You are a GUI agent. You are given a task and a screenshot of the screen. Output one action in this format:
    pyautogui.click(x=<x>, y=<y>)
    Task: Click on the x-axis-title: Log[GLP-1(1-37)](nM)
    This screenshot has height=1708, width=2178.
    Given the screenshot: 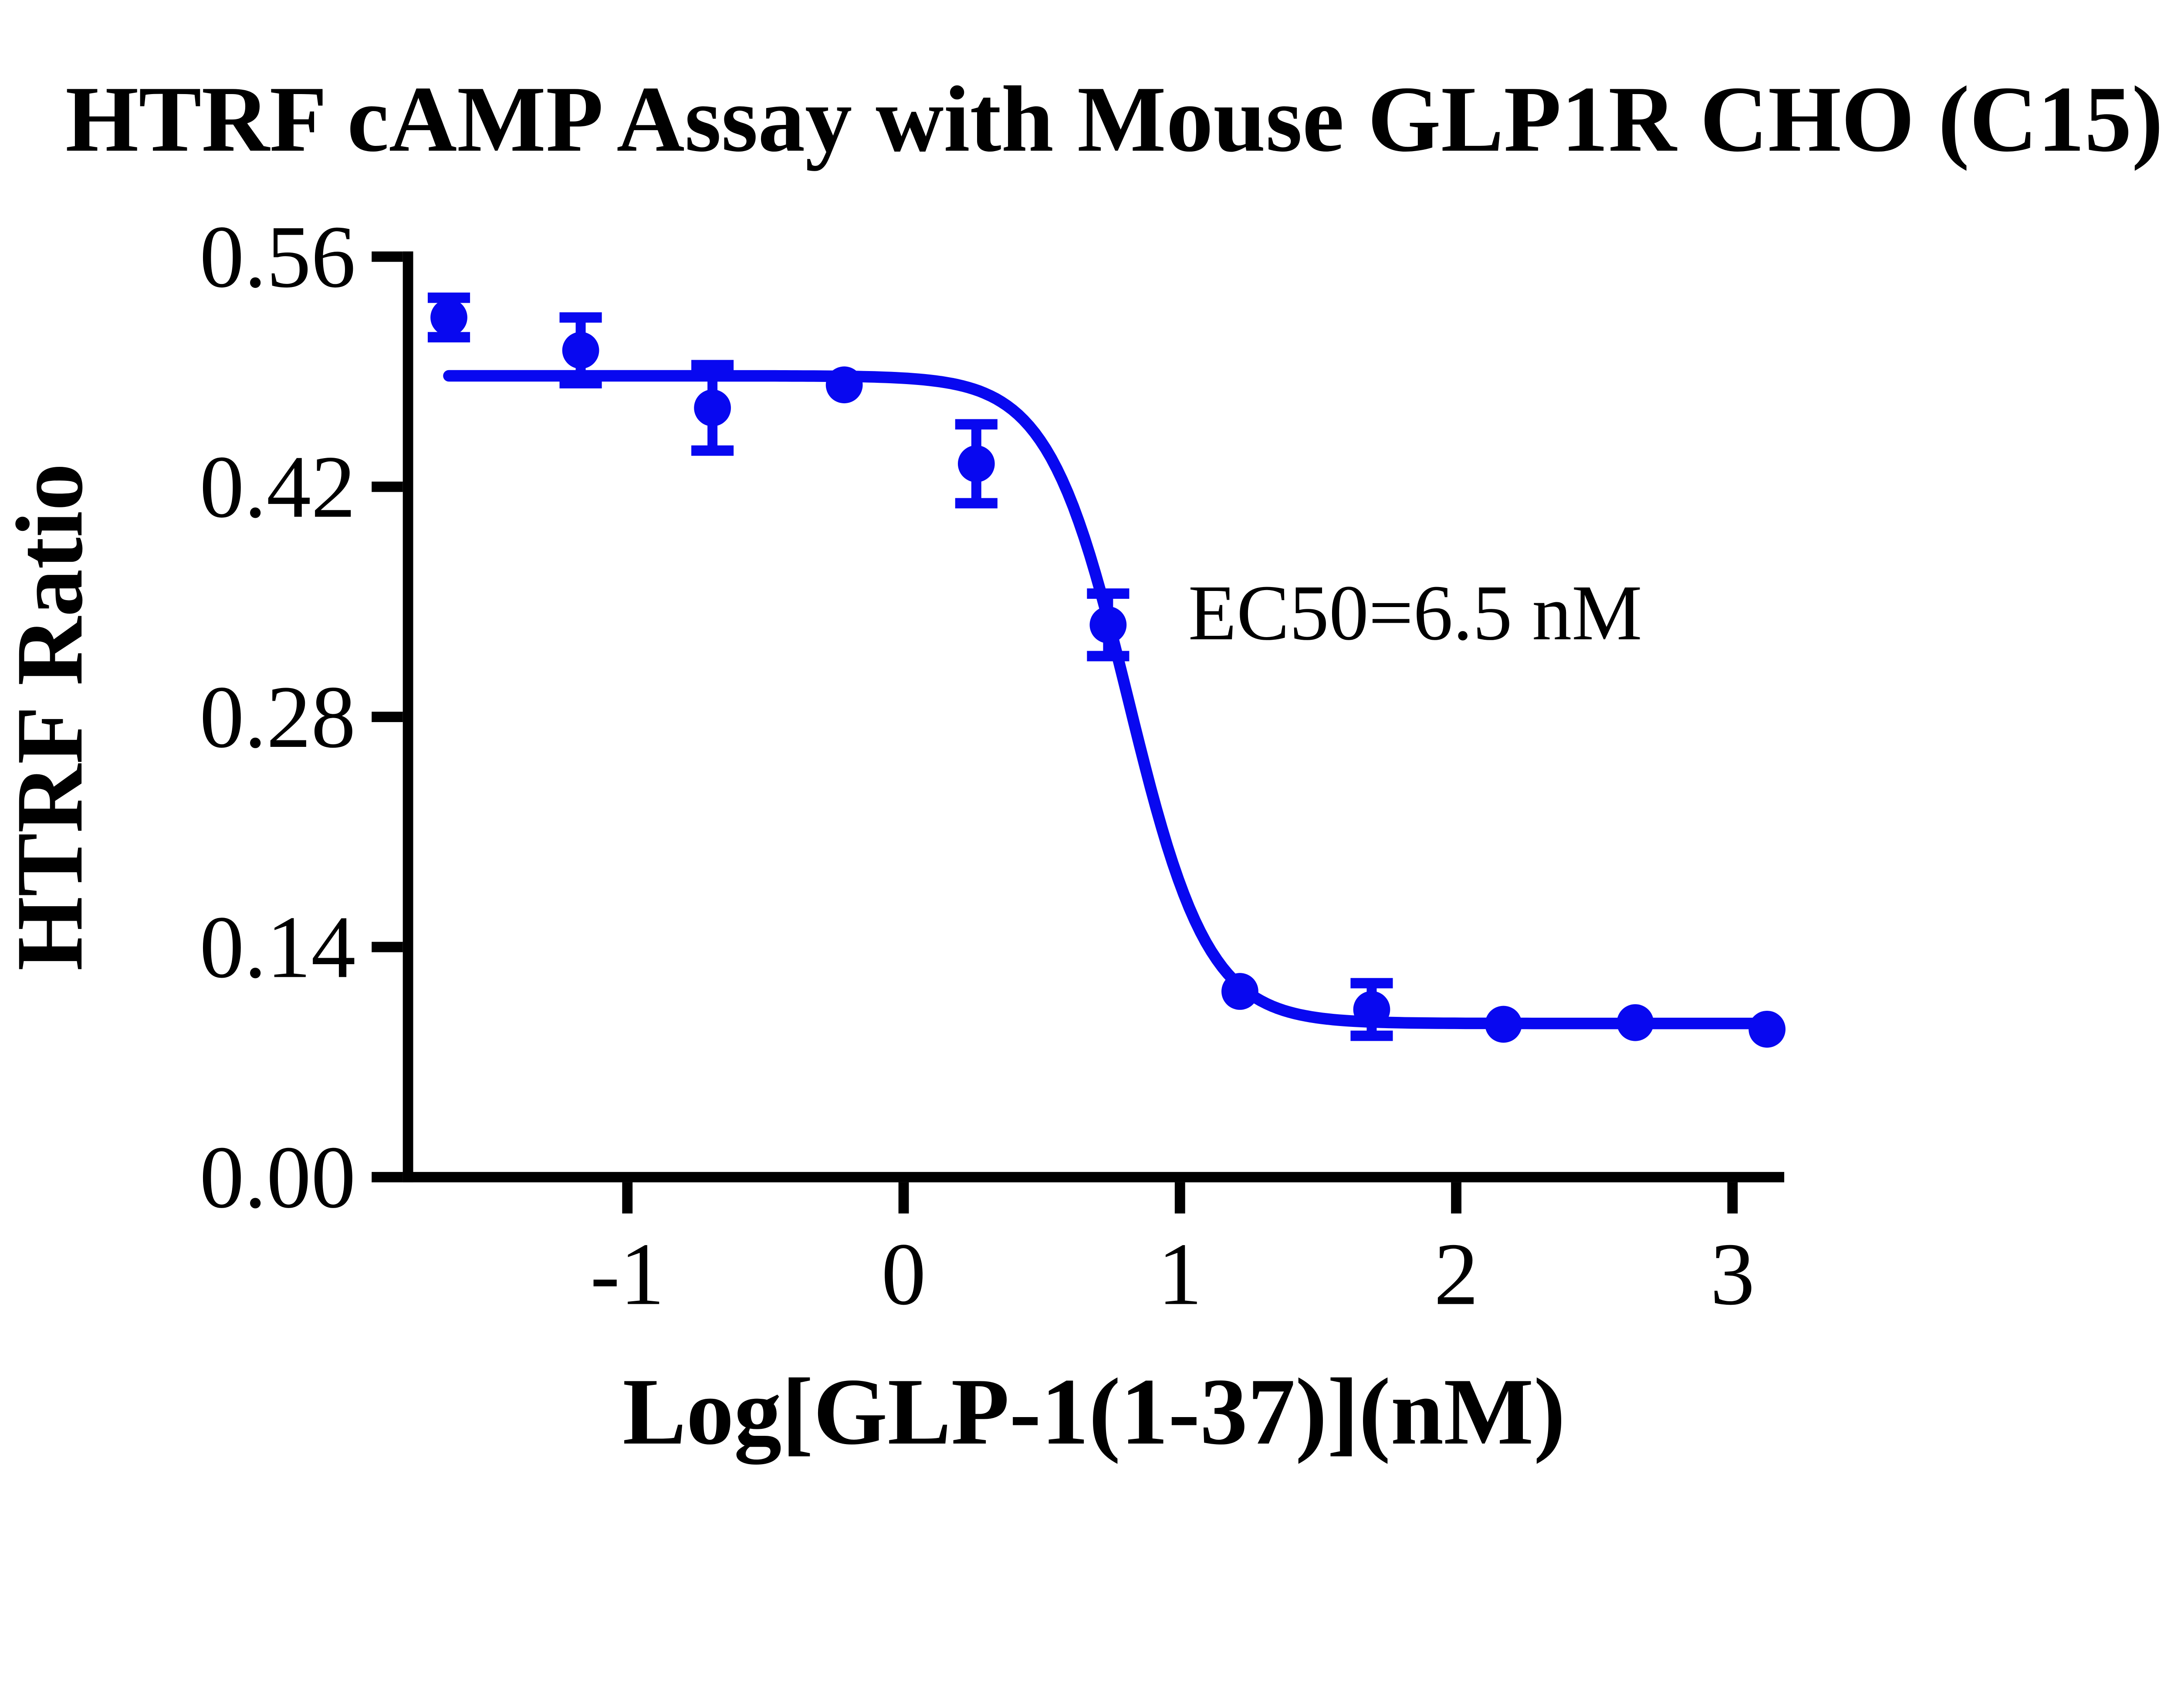 What is the action you would take?
    pyautogui.click(x=1093, y=1412)
    